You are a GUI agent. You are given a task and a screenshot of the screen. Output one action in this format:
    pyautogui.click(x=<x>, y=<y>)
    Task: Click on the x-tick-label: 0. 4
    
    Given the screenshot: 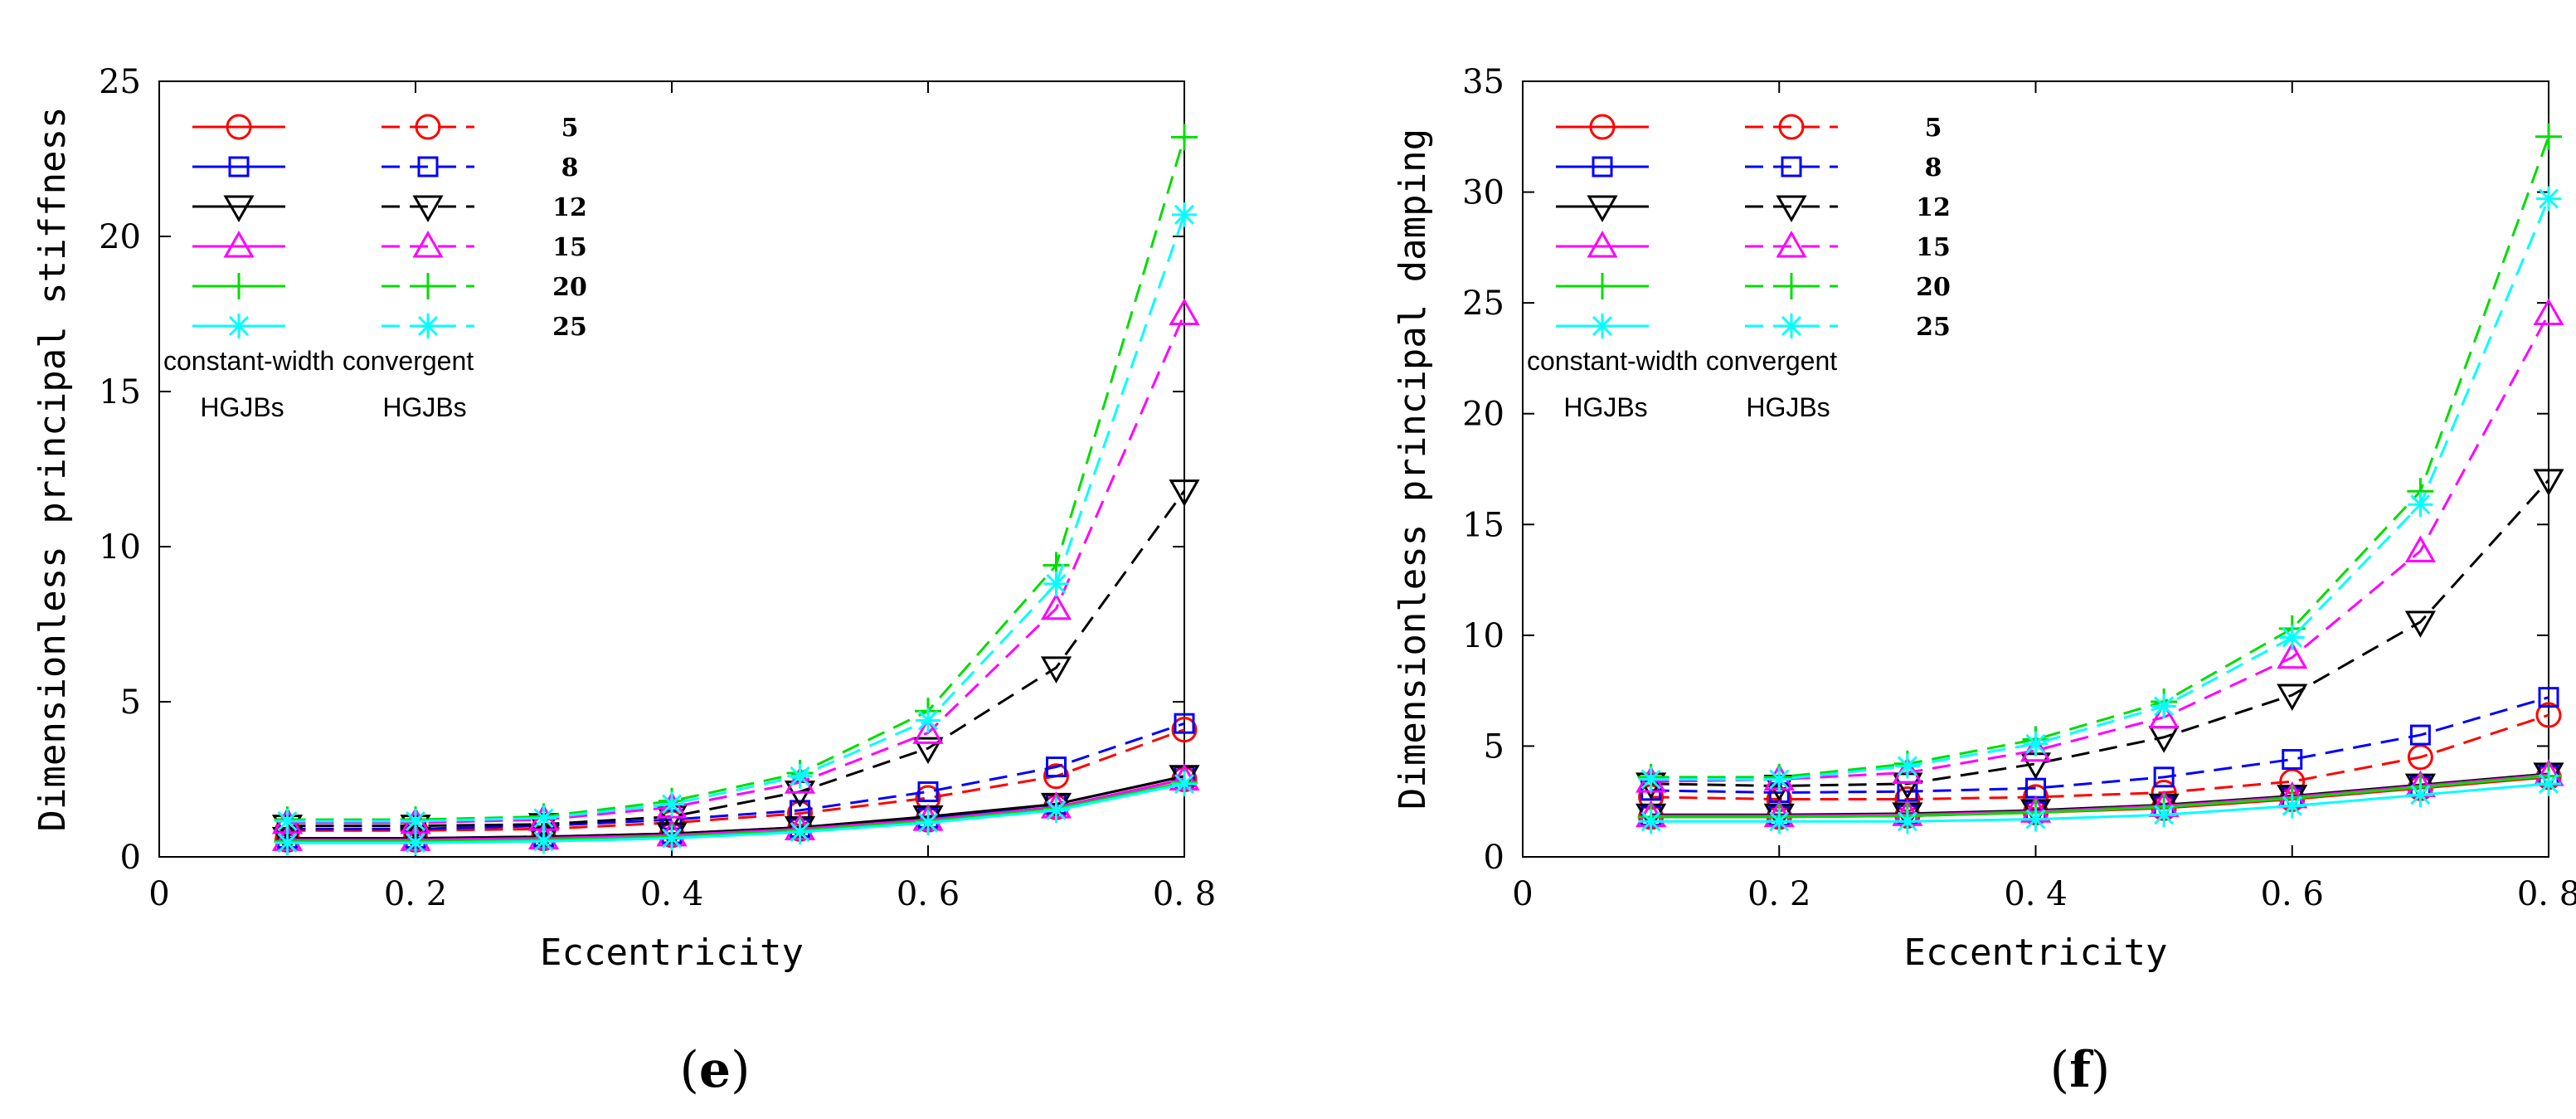 What is the action you would take?
    pyautogui.click(x=671, y=894)
    